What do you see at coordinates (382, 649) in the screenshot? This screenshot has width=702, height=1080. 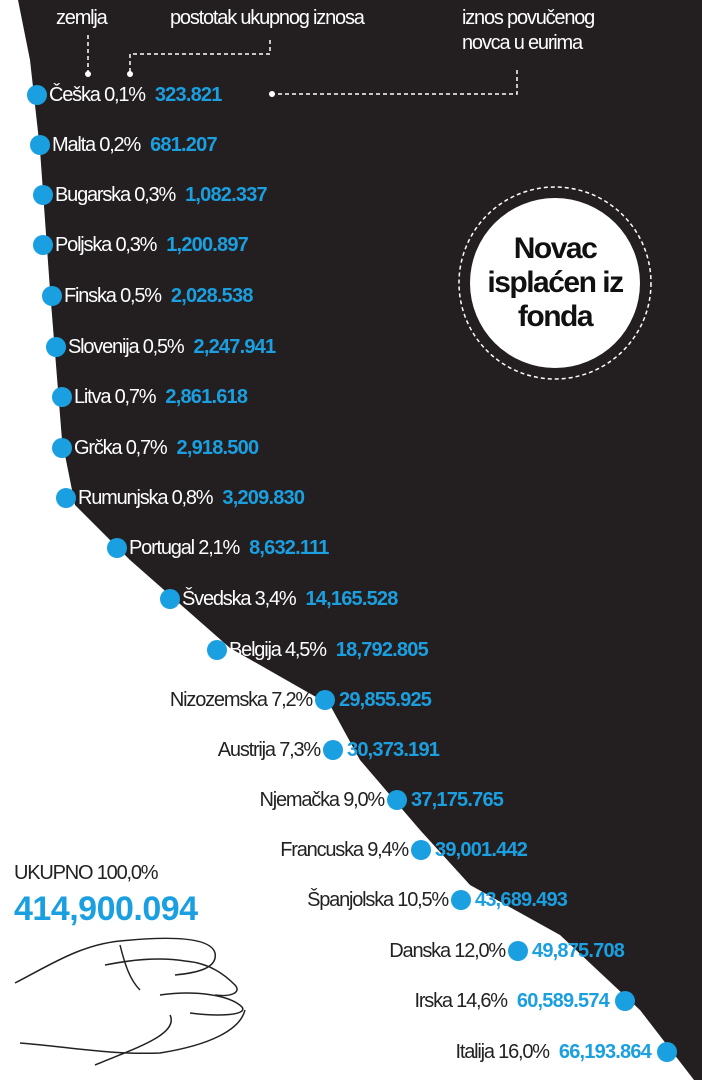 I see `country-amount: 18,792.805` at bounding box center [382, 649].